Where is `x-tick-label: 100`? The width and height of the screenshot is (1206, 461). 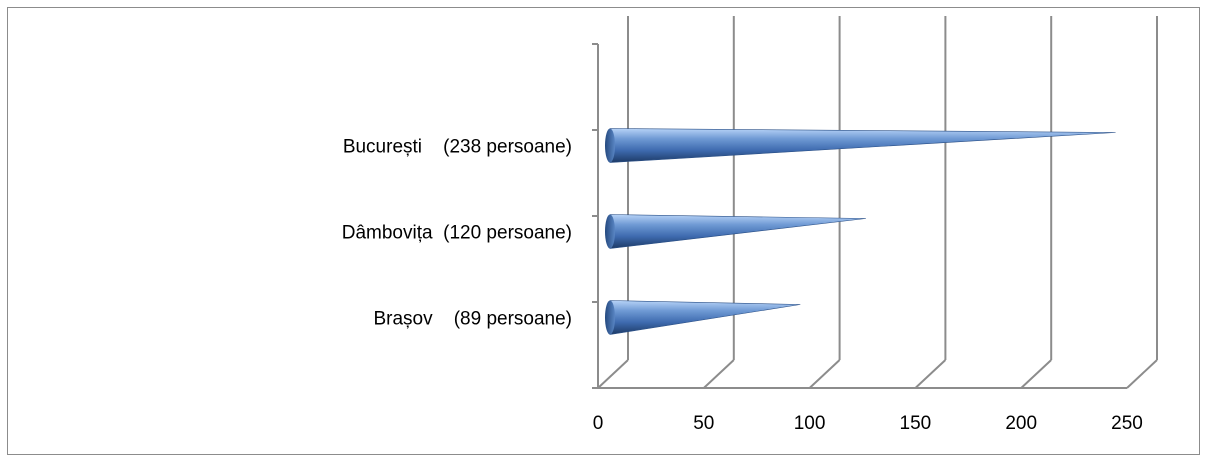
x-tick-label: 100 is located at coordinates (810, 423).